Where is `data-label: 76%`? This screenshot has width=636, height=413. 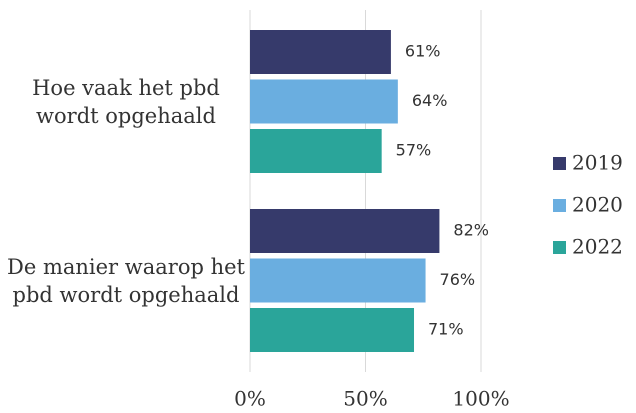
data-label: 76% is located at coordinates (458, 279).